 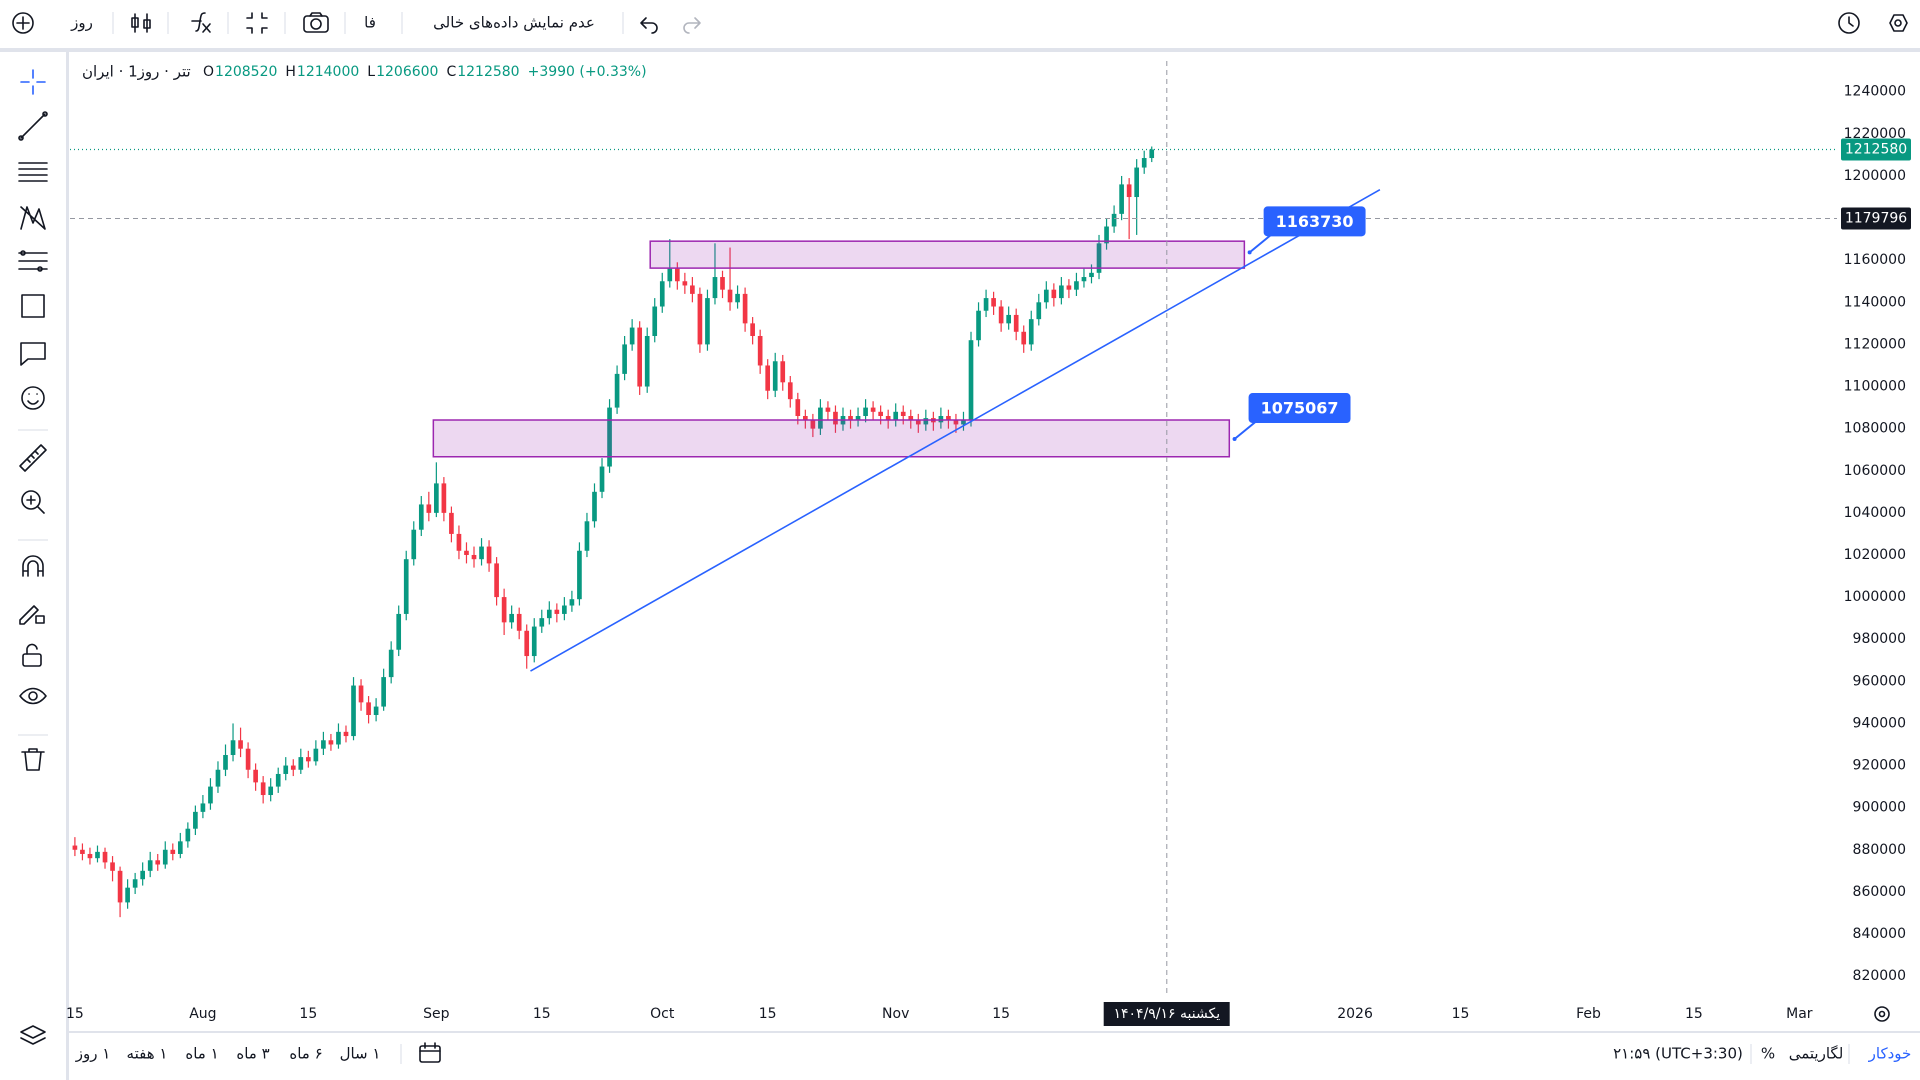 I want to click on axis-settings-button, so click(x=1882, y=1014).